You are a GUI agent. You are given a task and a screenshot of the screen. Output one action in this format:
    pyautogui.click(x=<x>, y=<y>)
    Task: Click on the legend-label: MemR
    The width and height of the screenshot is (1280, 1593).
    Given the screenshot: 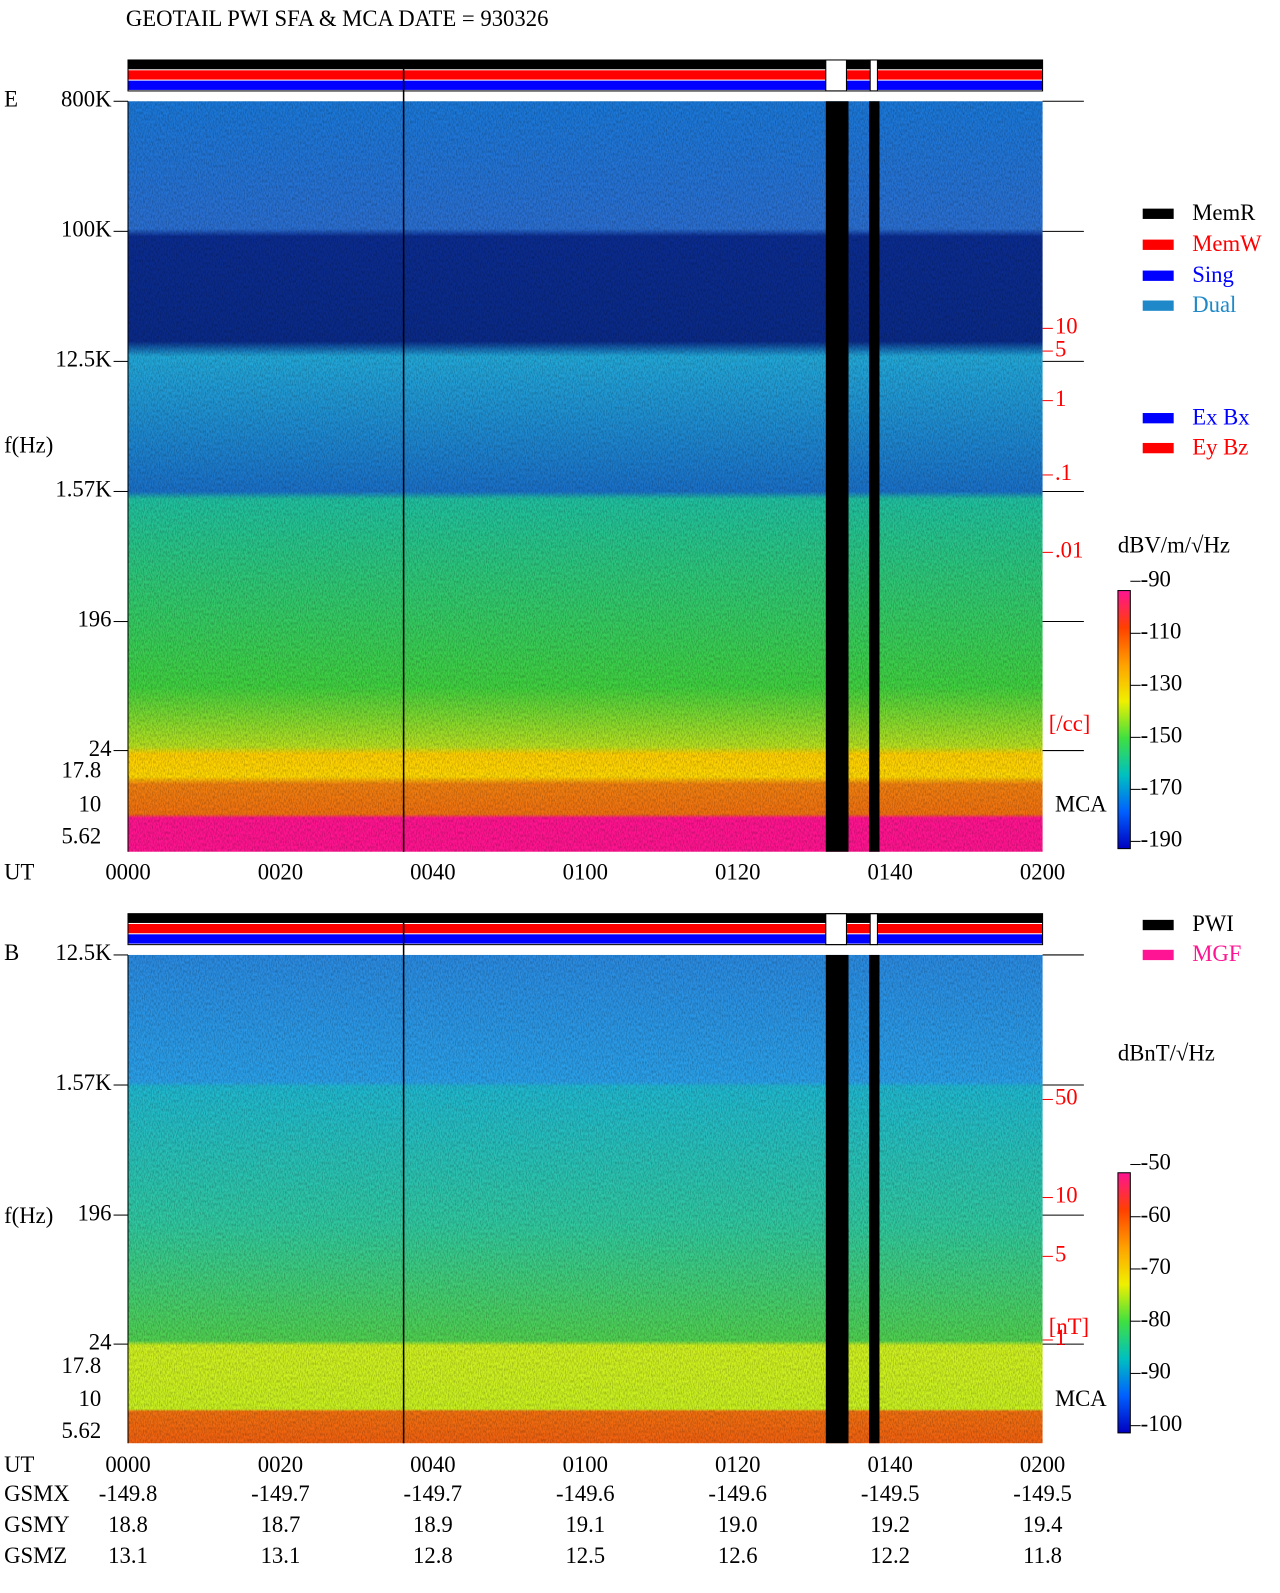 What is the action you would take?
    pyautogui.click(x=1224, y=212)
    